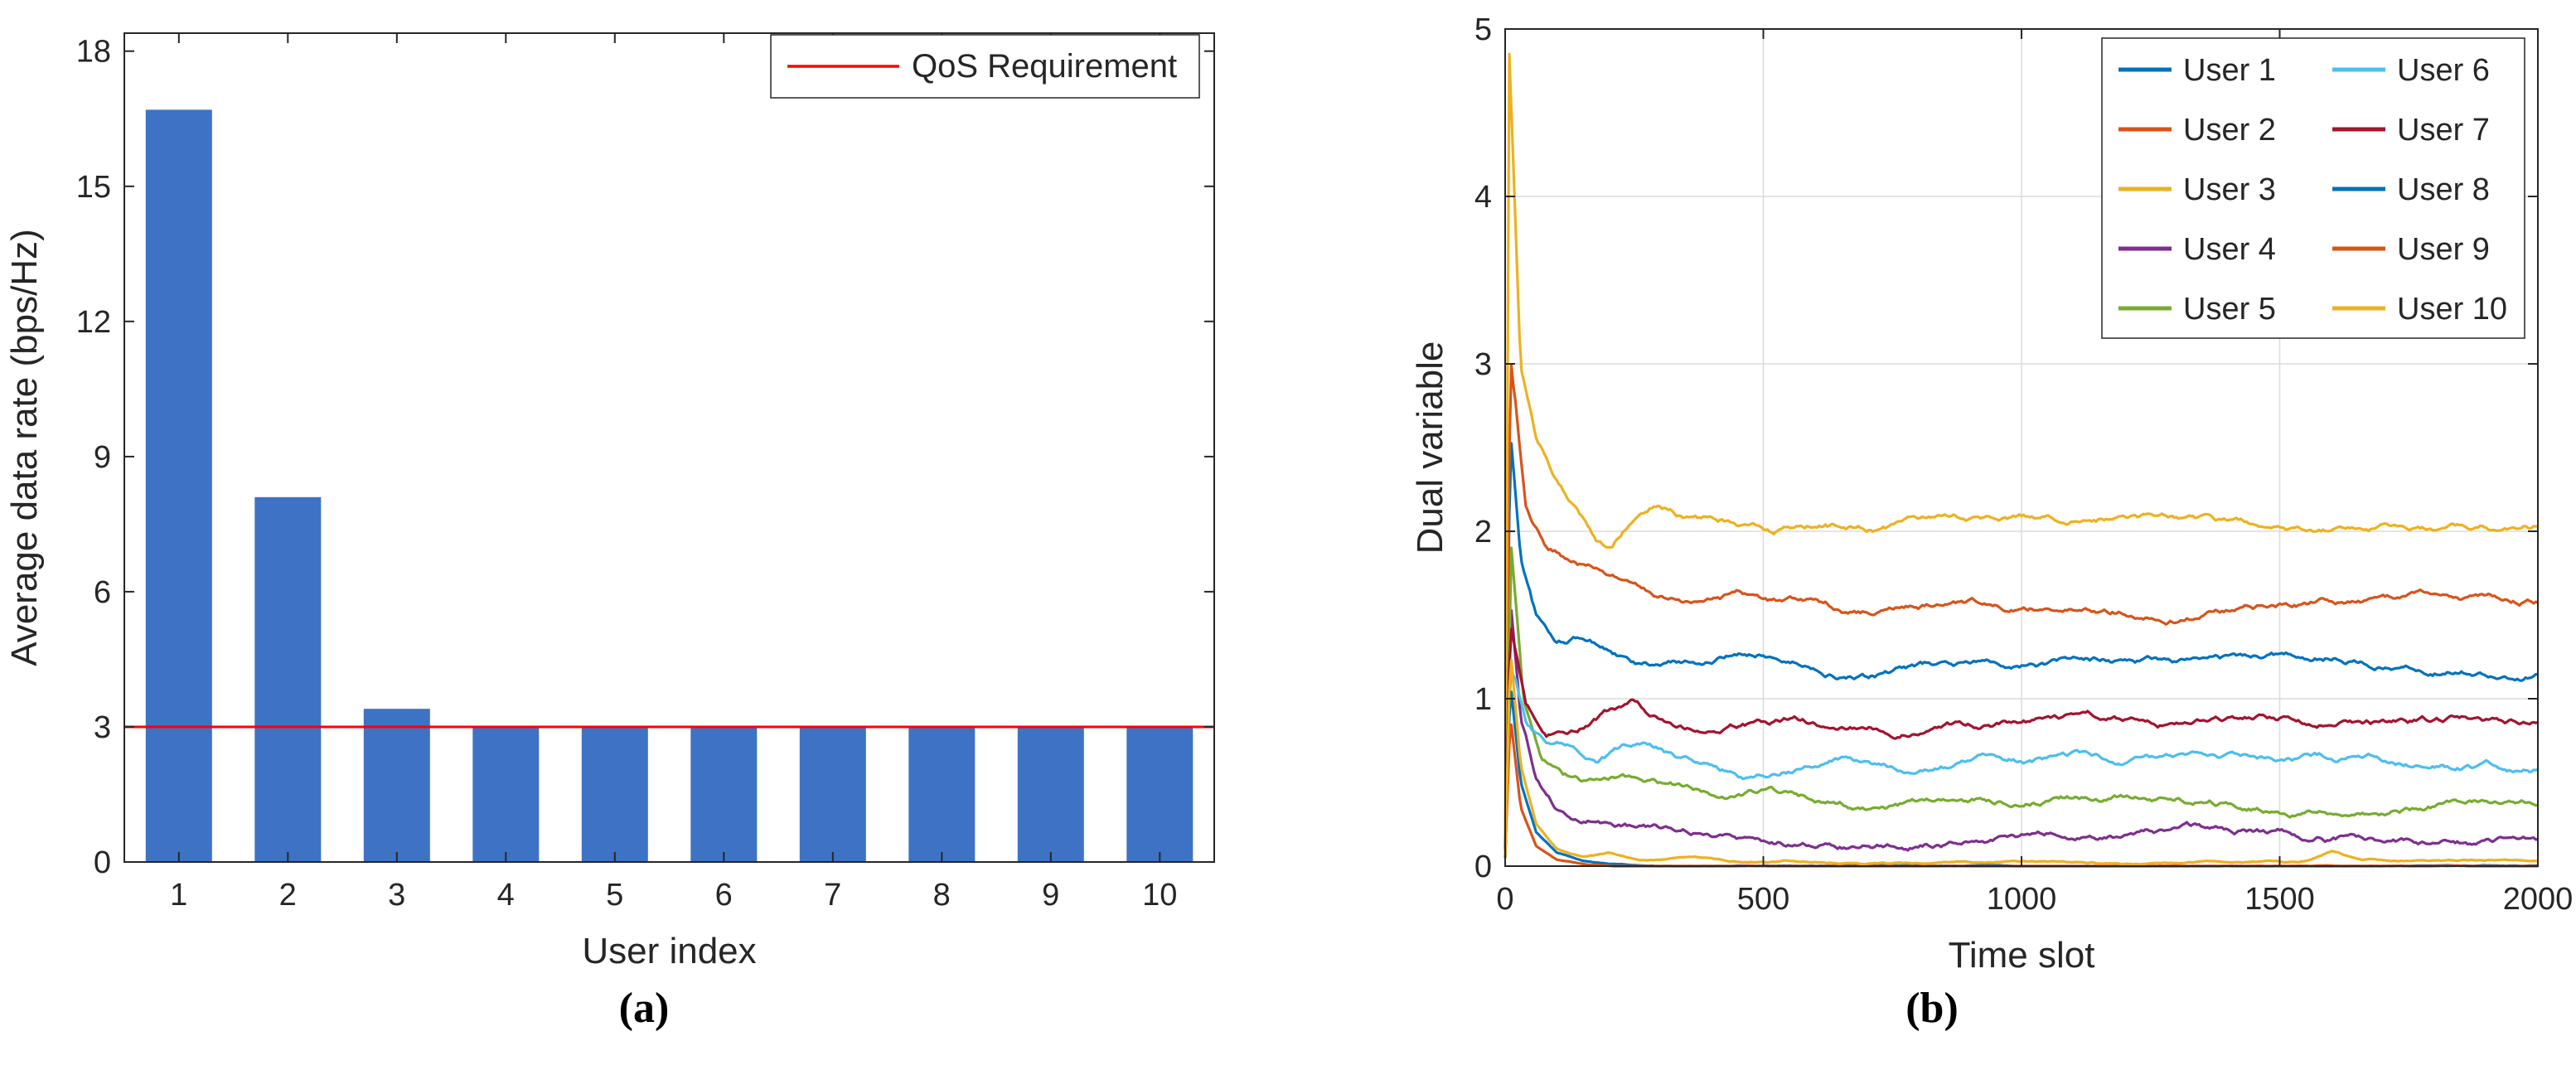 The height and width of the screenshot is (1075, 2576). I want to click on x-tick-label: 5, so click(614, 895).